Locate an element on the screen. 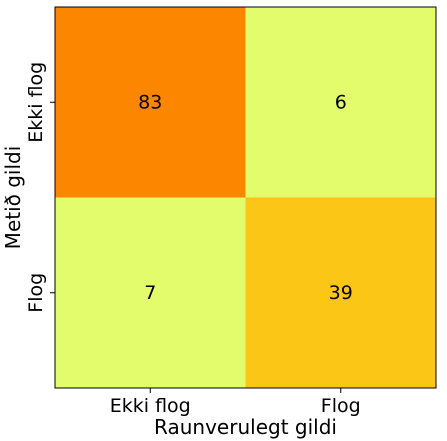  cell-value-label-1-0: 7 is located at coordinates (150, 293).